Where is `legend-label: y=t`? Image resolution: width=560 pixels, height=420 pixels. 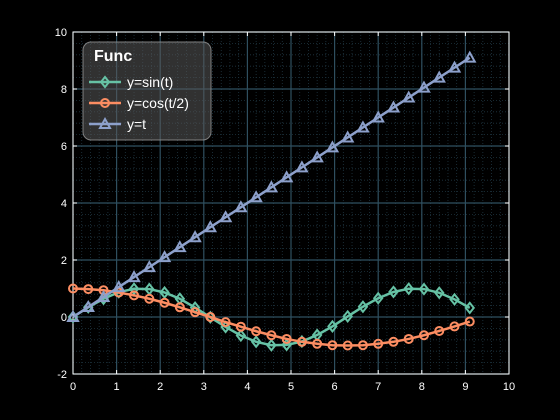 legend-label: y=t is located at coordinates (136, 124).